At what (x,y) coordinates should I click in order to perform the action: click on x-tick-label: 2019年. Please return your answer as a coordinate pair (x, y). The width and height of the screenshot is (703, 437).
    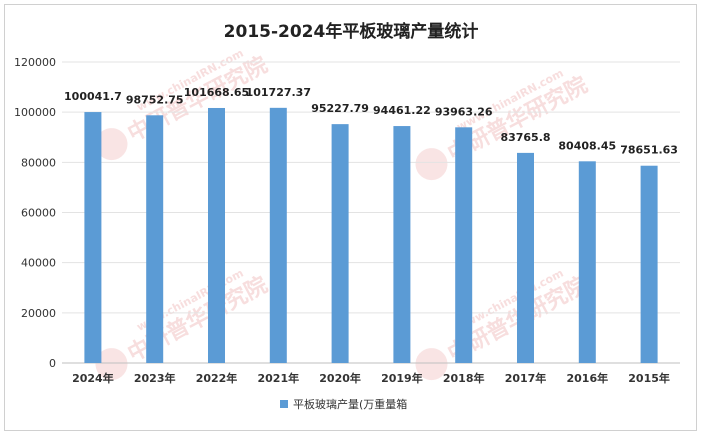
    Looking at the image, I should click on (402, 378).